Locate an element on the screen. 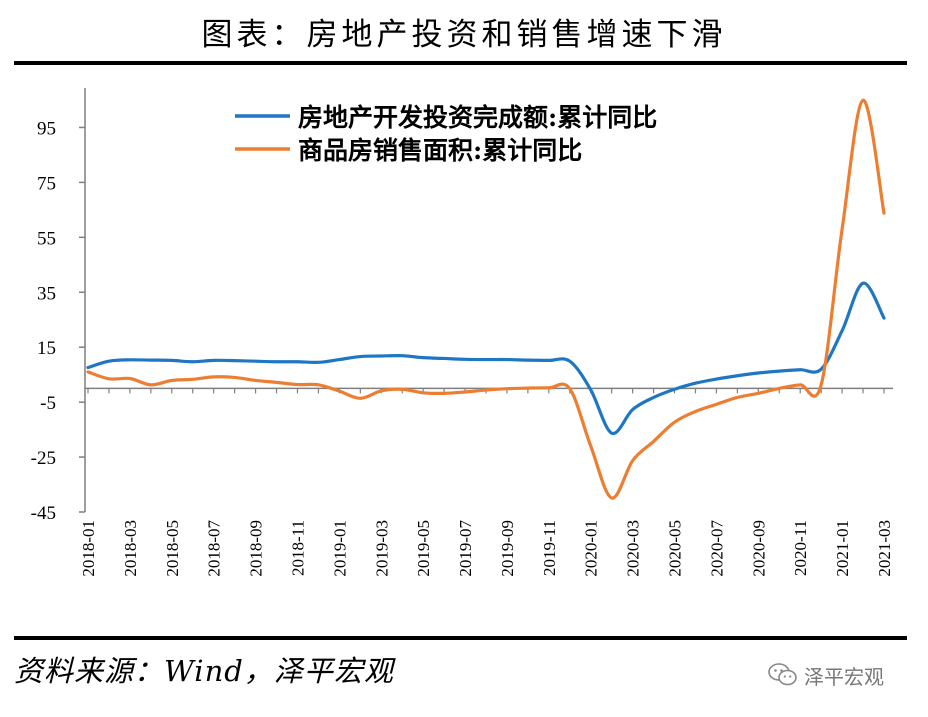 This screenshot has height=717, width=928. source-note: 资料来源：Wind，泽平宏观 is located at coordinates (204, 671).